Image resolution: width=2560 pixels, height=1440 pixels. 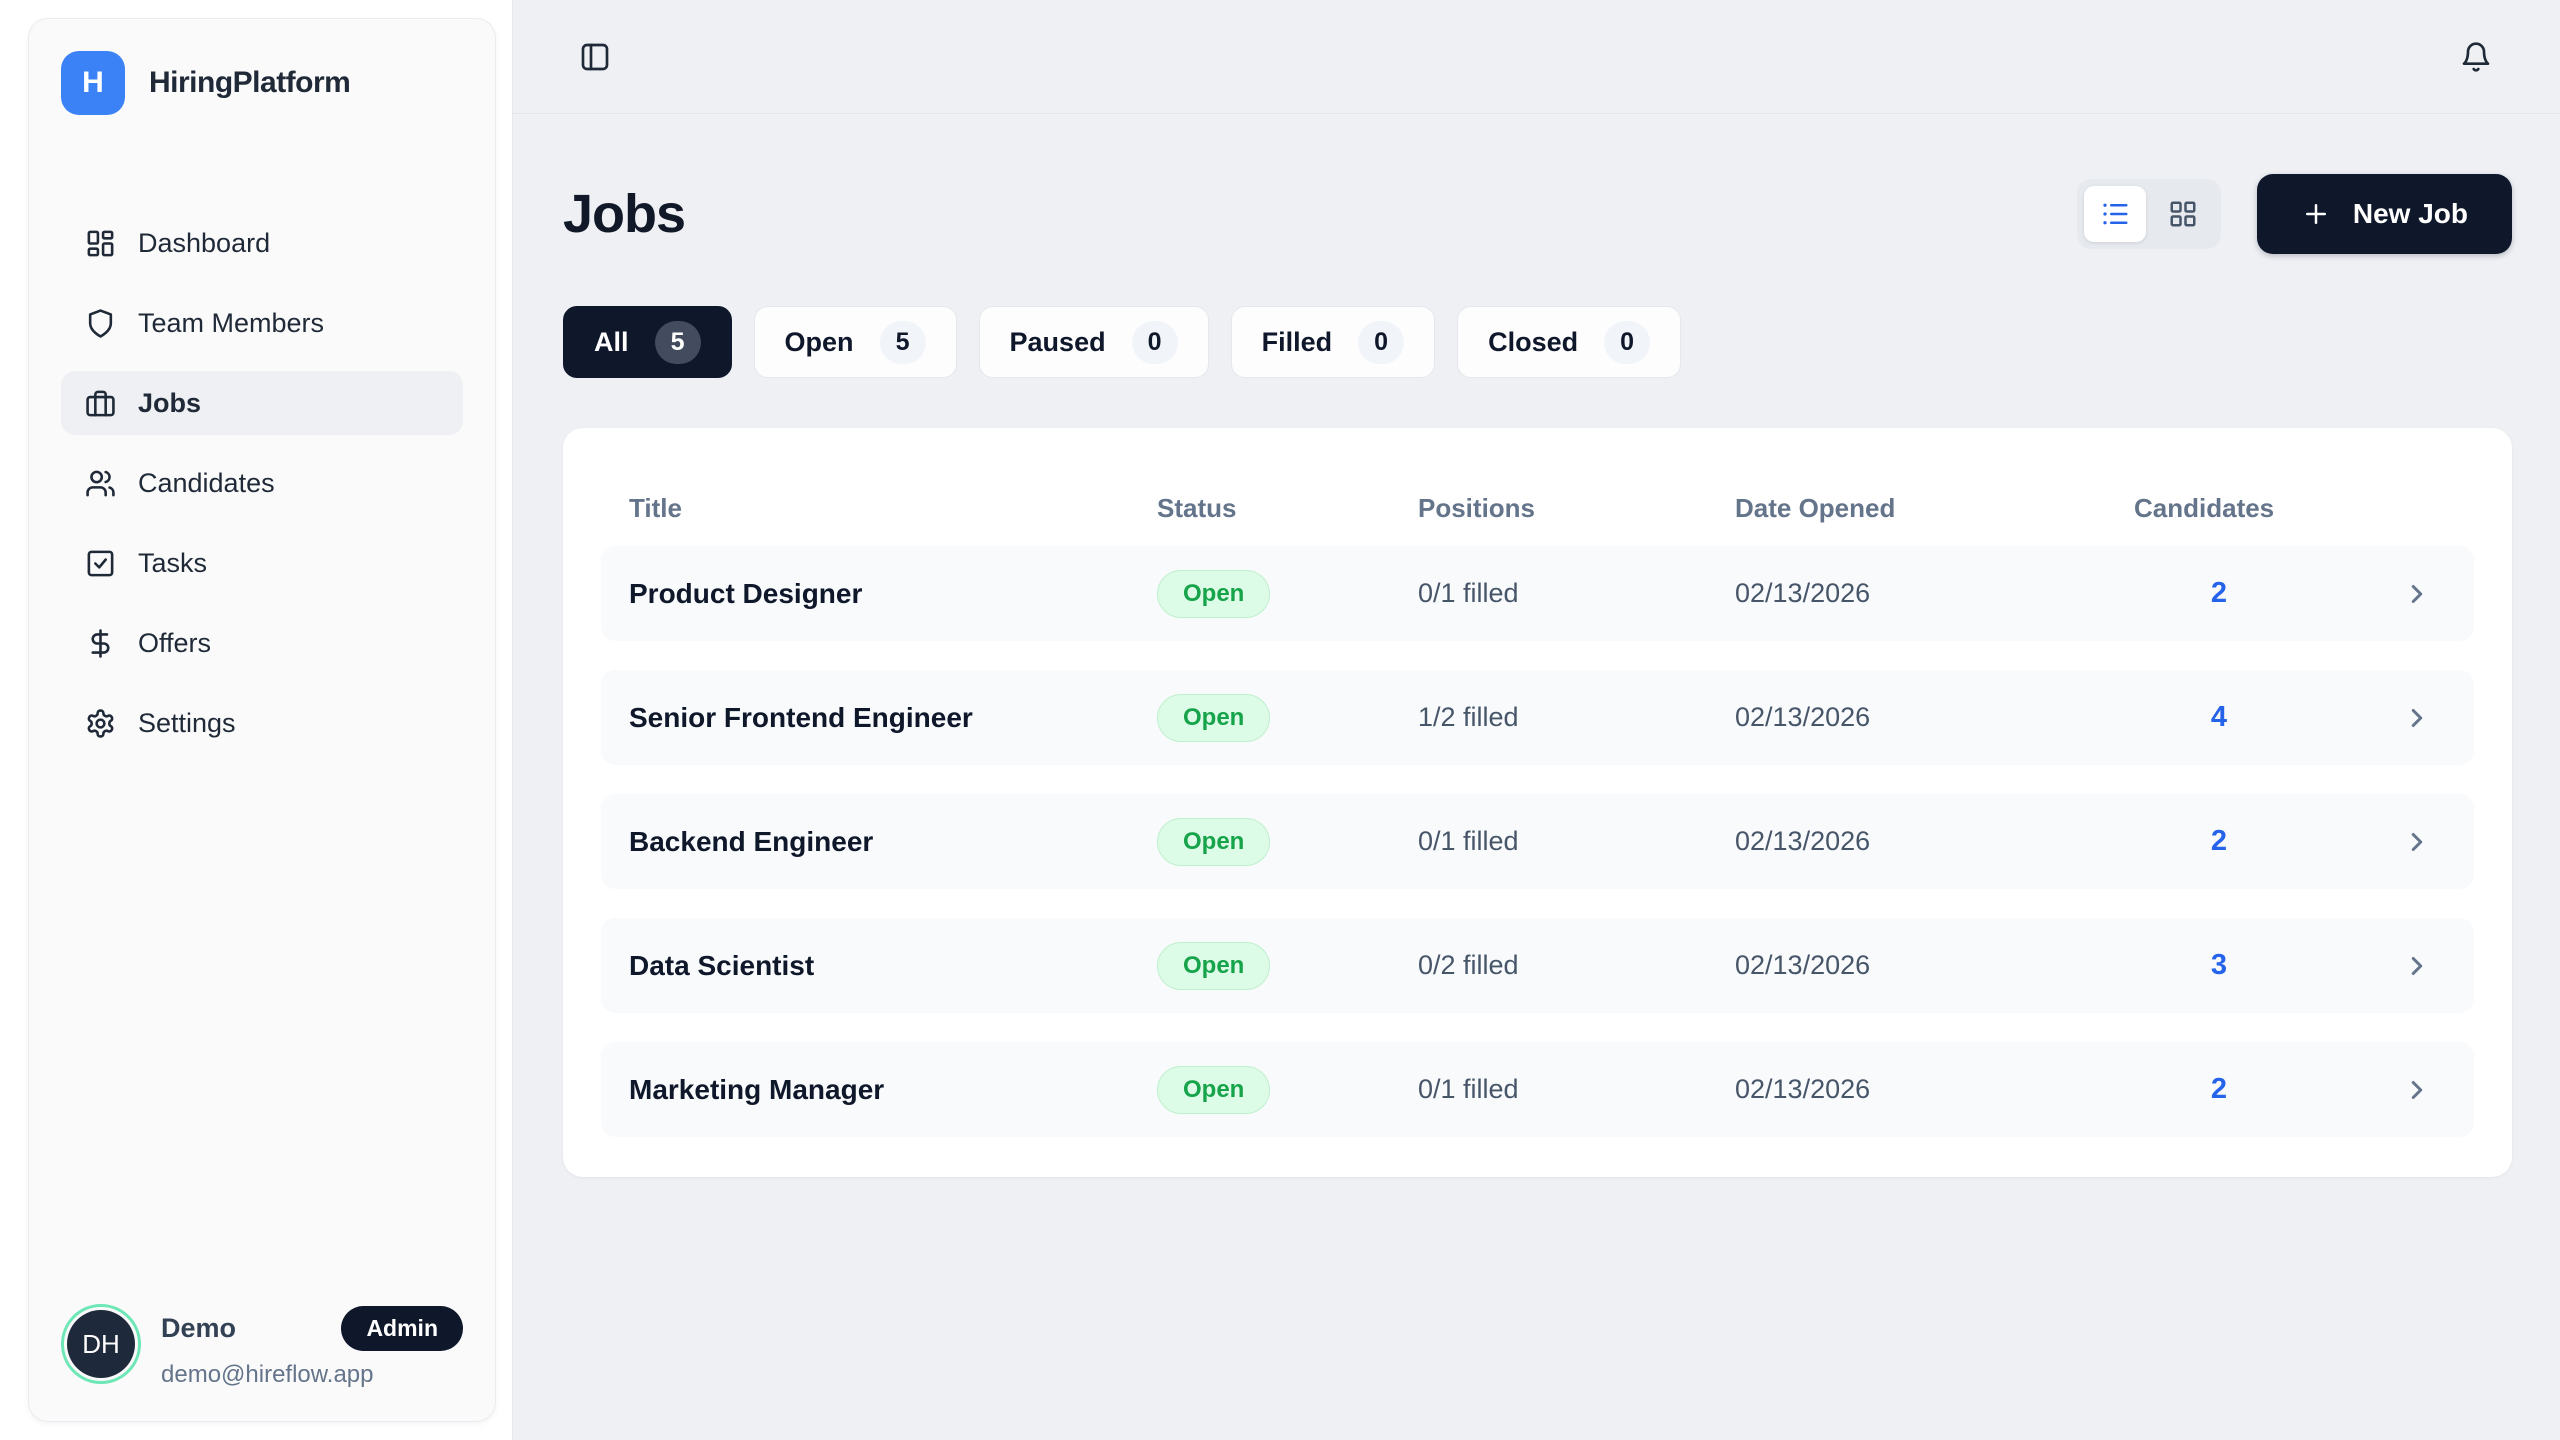 I want to click on sidebar-toggle-icon, so click(x=596, y=57).